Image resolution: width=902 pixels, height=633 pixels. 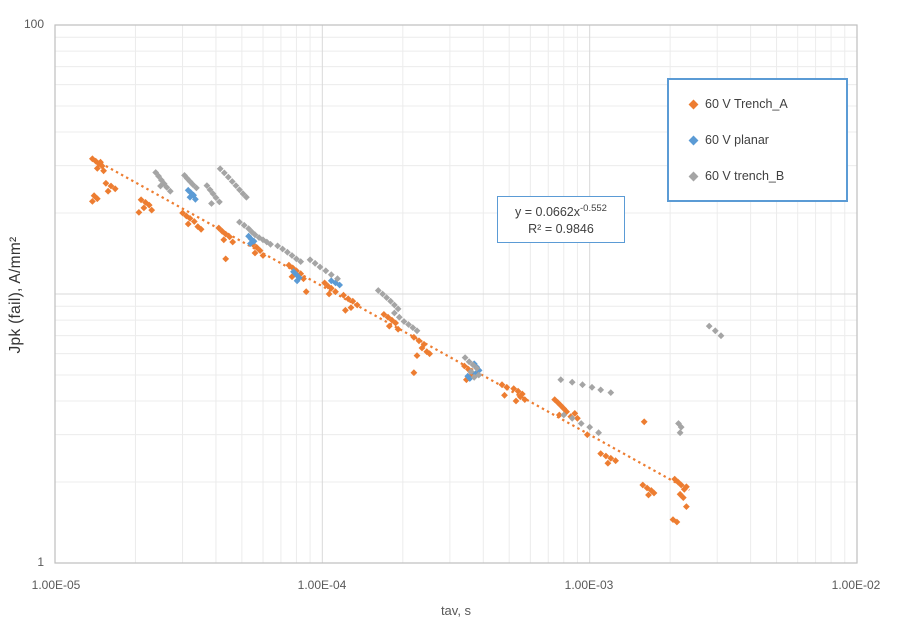 I want to click on trendline-equation: y = 0.0662x-0.552, so click(x=561, y=211).